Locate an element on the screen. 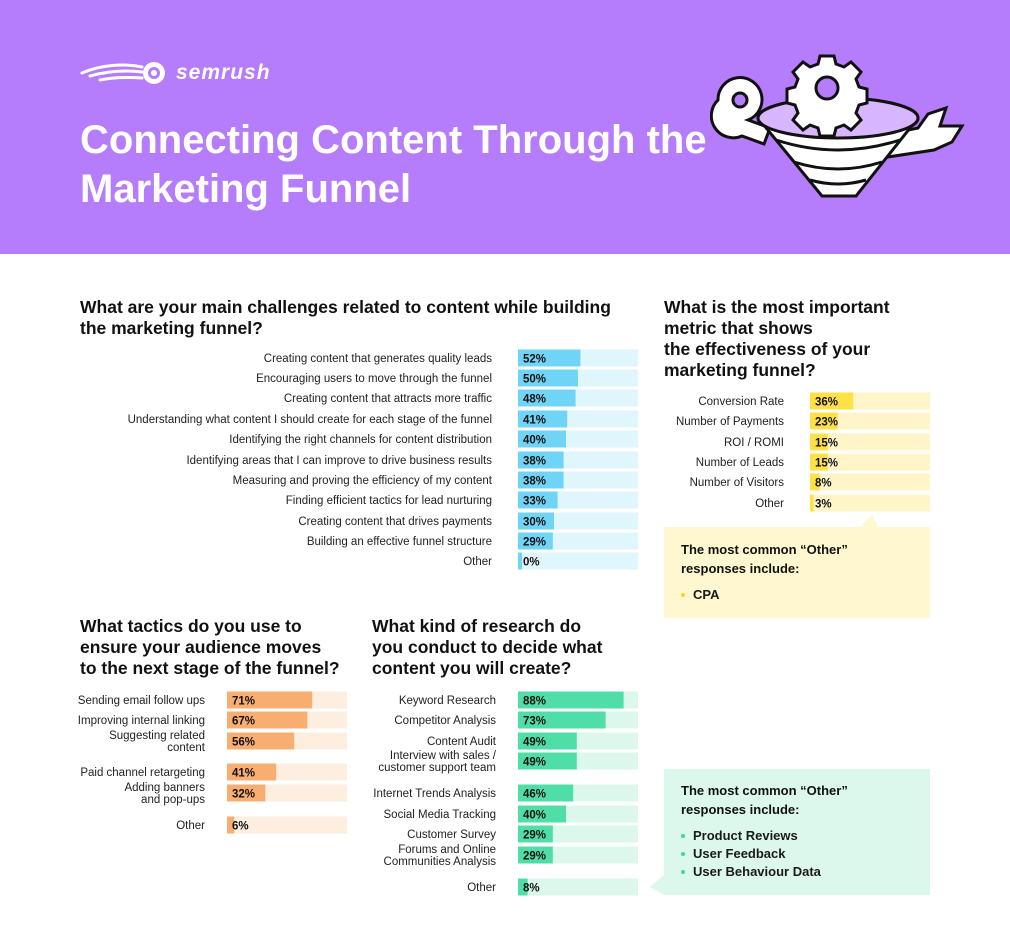 This screenshot has height=933, width=1010. data-label: 50% is located at coordinates (534, 380).